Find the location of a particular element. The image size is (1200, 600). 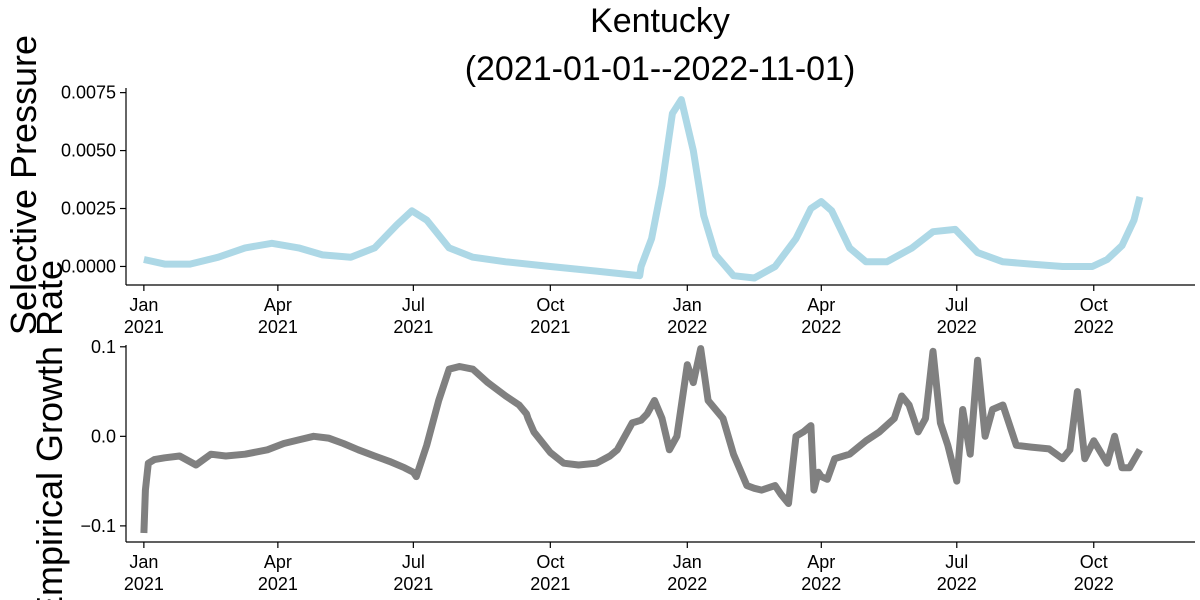

y-tick-label: 0.0050 is located at coordinates (88, 151).